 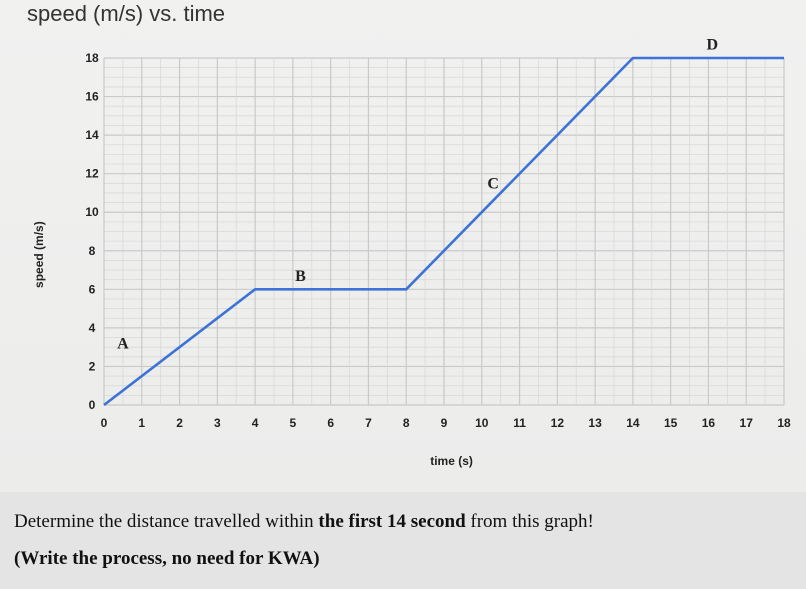 What do you see at coordinates (633, 423) in the screenshot?
I see `x-tick-label: 14` at bounding box center [633, 423].